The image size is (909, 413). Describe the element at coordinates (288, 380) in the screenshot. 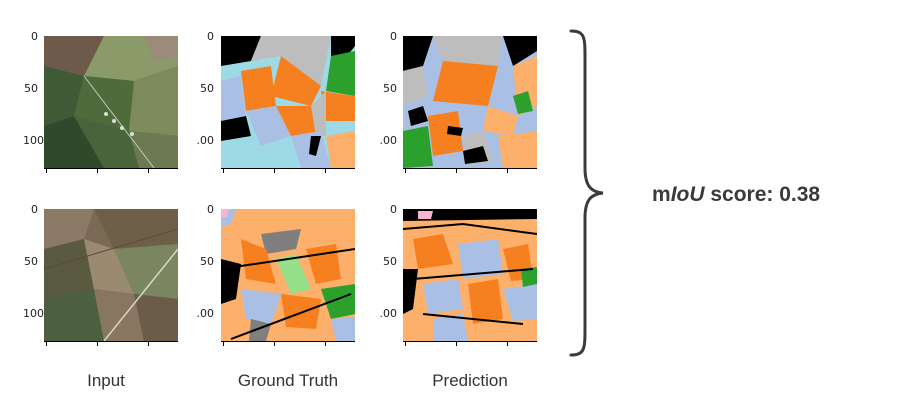

I see `column-caption-ground-truth: Ground Truth` at that location.